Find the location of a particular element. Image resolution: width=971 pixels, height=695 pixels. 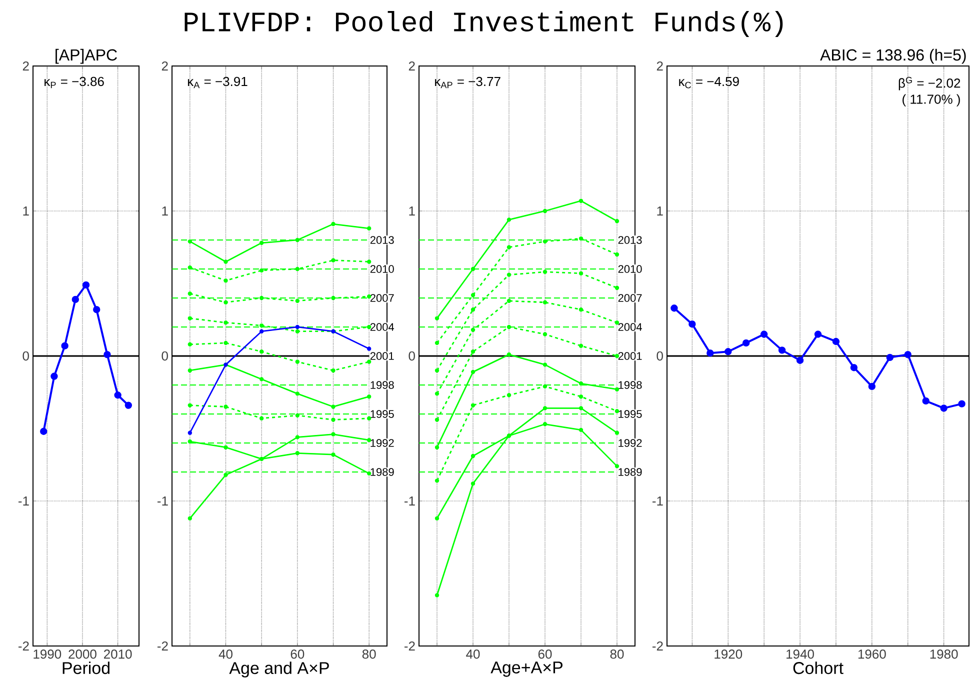

x-axis-title: Age and A×P is located at coordinates (279, 670).